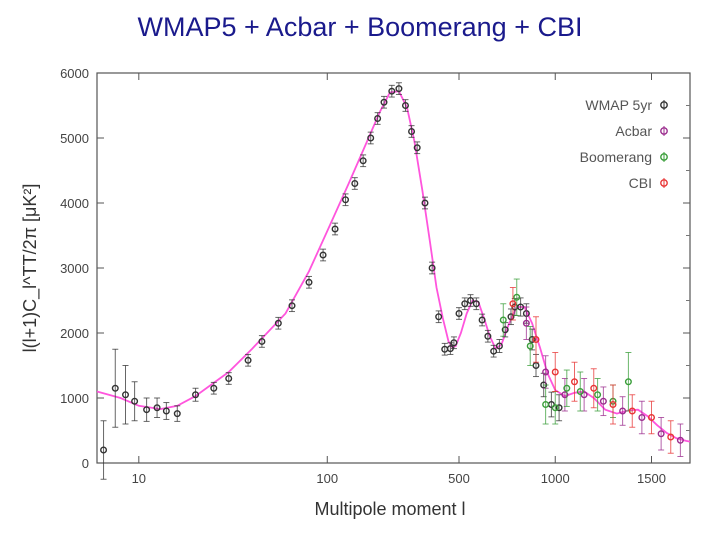  Describe the element at coordinates (624, 144) in the screenshot. I see `legend: WMAP 5yr Acbar Boomerang CBI` at that location.